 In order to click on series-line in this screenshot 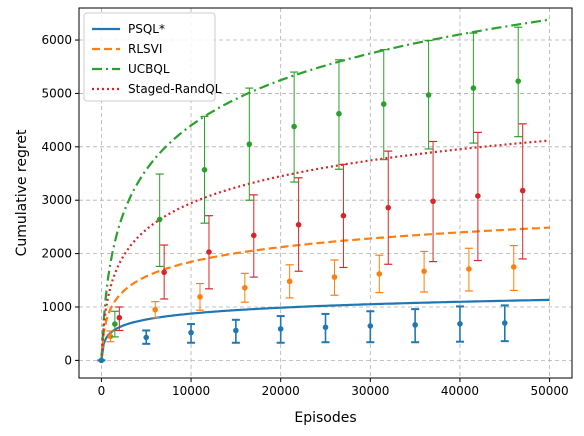, I will do `click(325, 329)`.